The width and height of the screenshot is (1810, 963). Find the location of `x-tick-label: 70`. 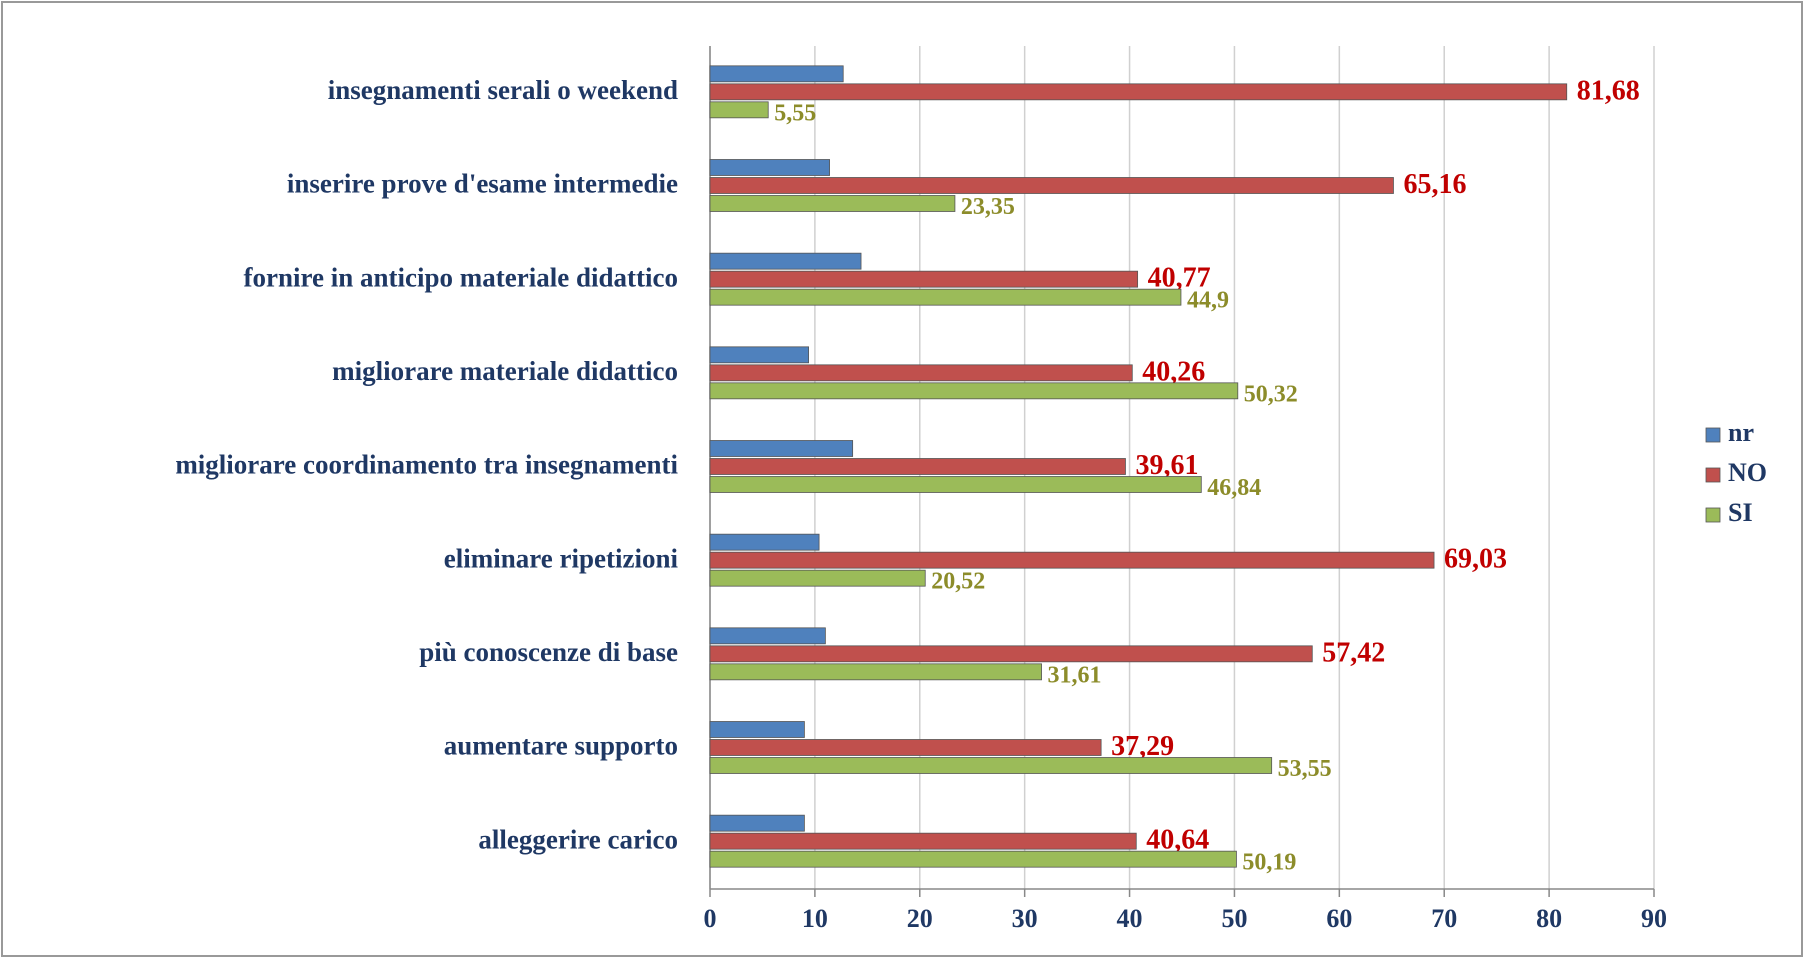

x-tick-label: 70 is located at coordinates (1444, 918).